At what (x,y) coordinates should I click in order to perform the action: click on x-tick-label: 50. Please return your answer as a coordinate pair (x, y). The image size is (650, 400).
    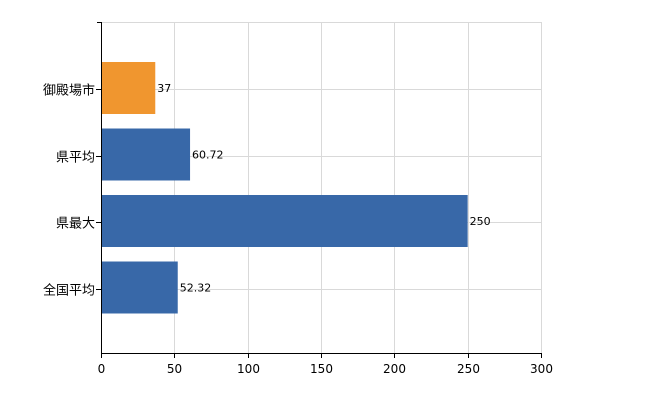
    Looking at the image, I should click on (174, 369).